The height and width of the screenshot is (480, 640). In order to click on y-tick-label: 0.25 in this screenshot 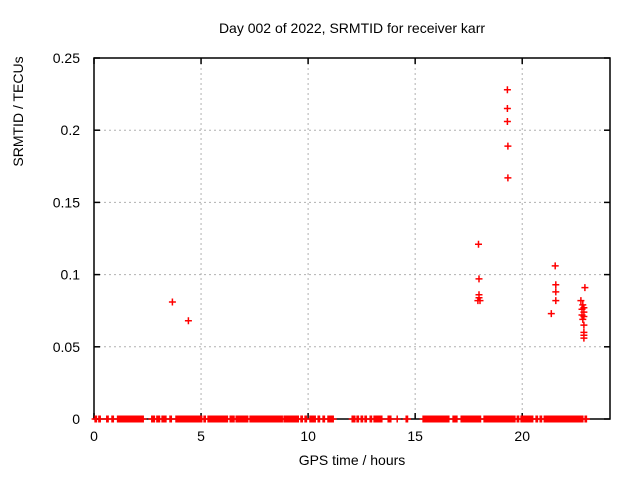, I will do `click(66, 58)`.